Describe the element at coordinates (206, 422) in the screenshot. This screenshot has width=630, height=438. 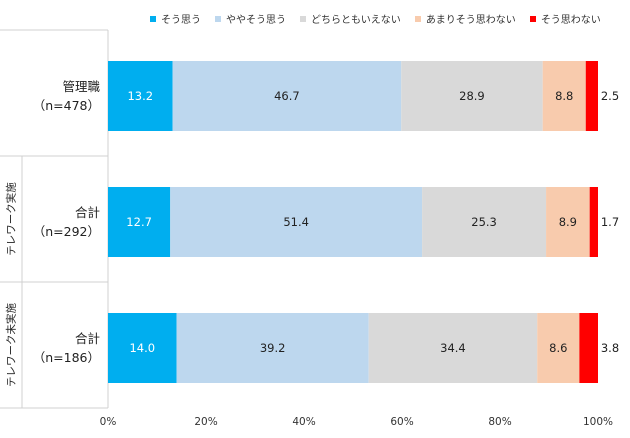
I see `x-tick-label: 20%` at that location.